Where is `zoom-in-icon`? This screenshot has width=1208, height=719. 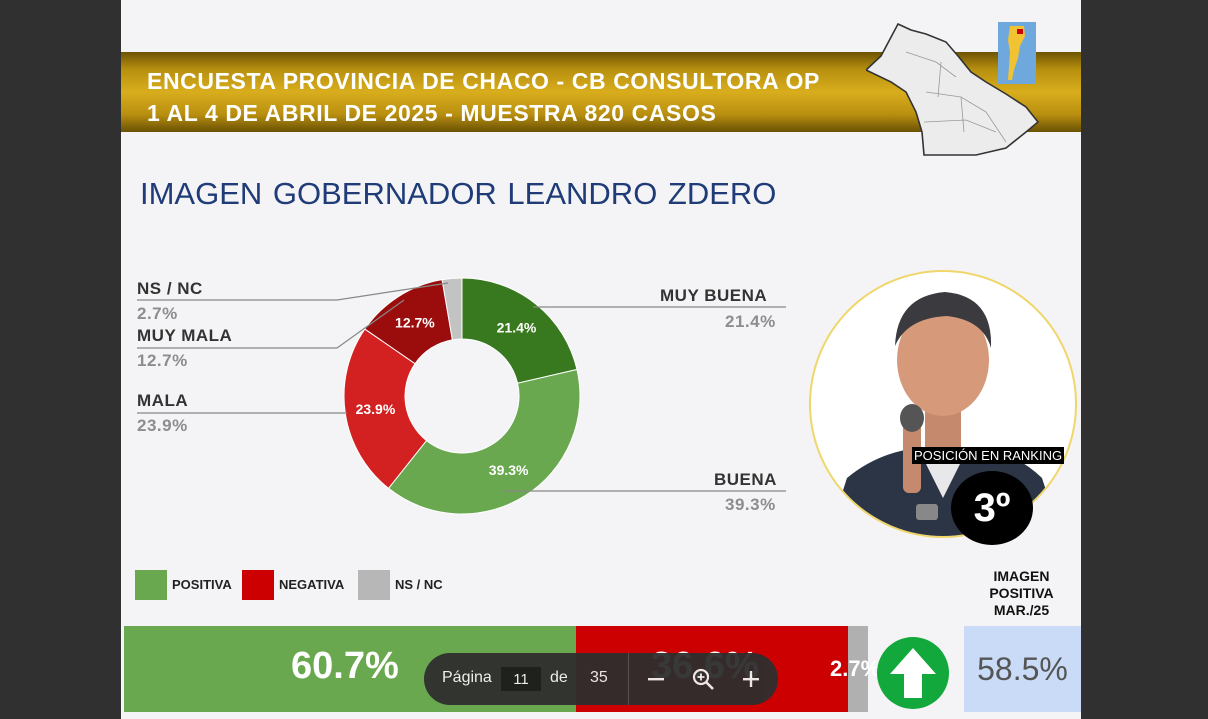
zoom-in-icon is located at coordinates (703, 679).